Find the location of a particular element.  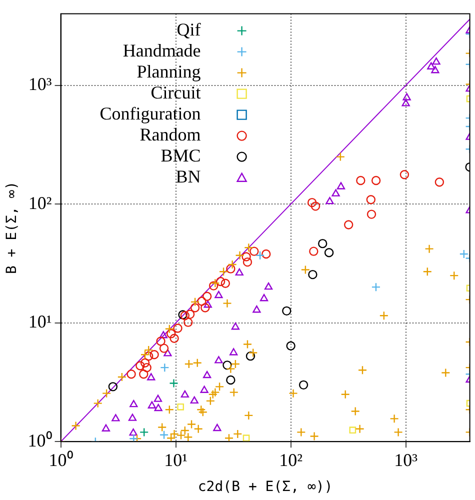

legend-label: Random is located at coordinates (170, 134).